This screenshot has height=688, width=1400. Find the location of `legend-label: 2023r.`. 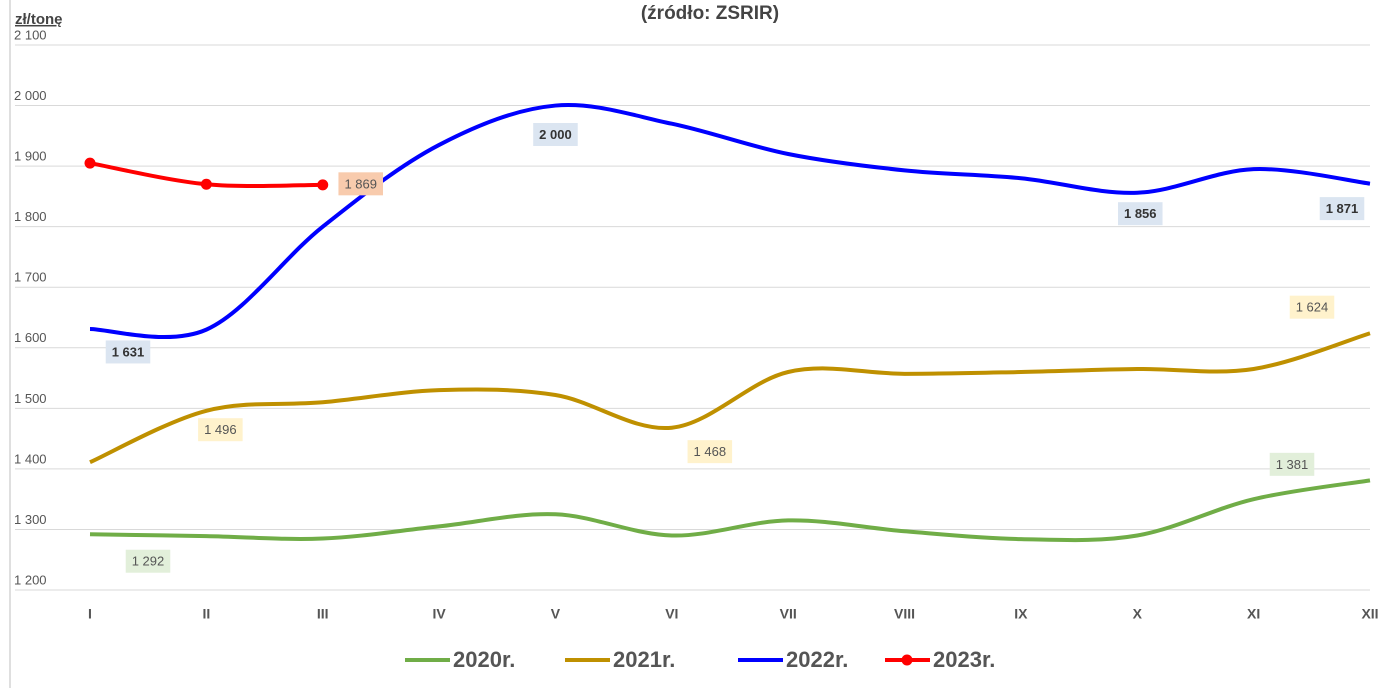

legend-label: 2023r. is located at coordinates (964, 659).